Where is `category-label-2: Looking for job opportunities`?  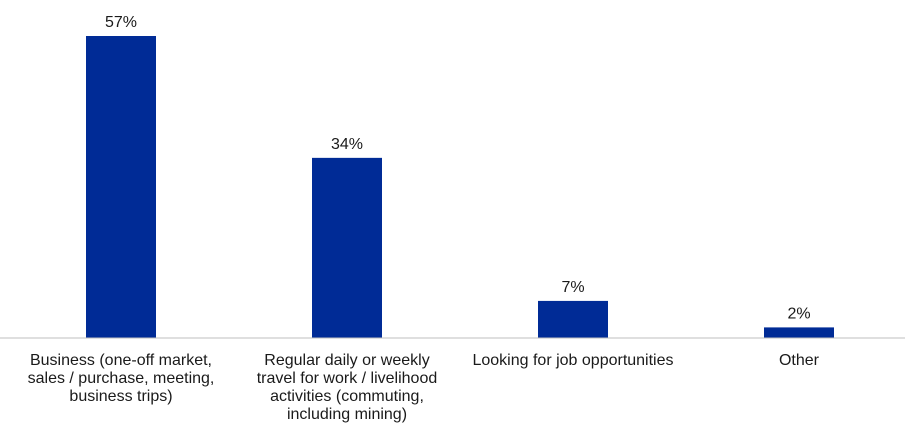
category-label-2: Looking for job opportunities is located at coordinates (572, 360).